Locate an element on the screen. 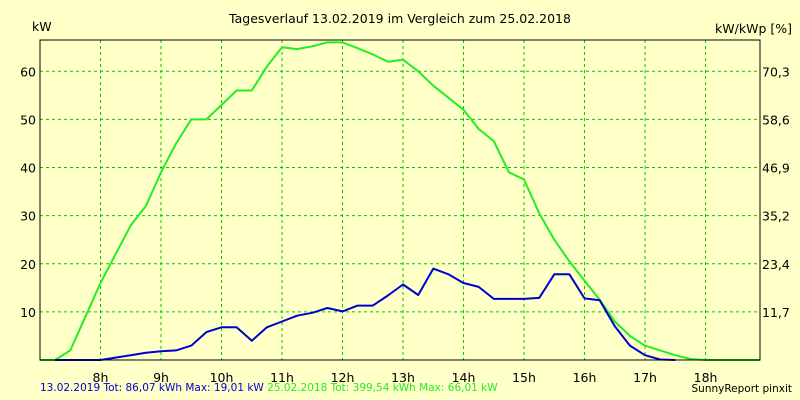 The height and width of the screenshot is (400, 800). y-tick-label-right: 35,2 is located at coordinates (776, 216).